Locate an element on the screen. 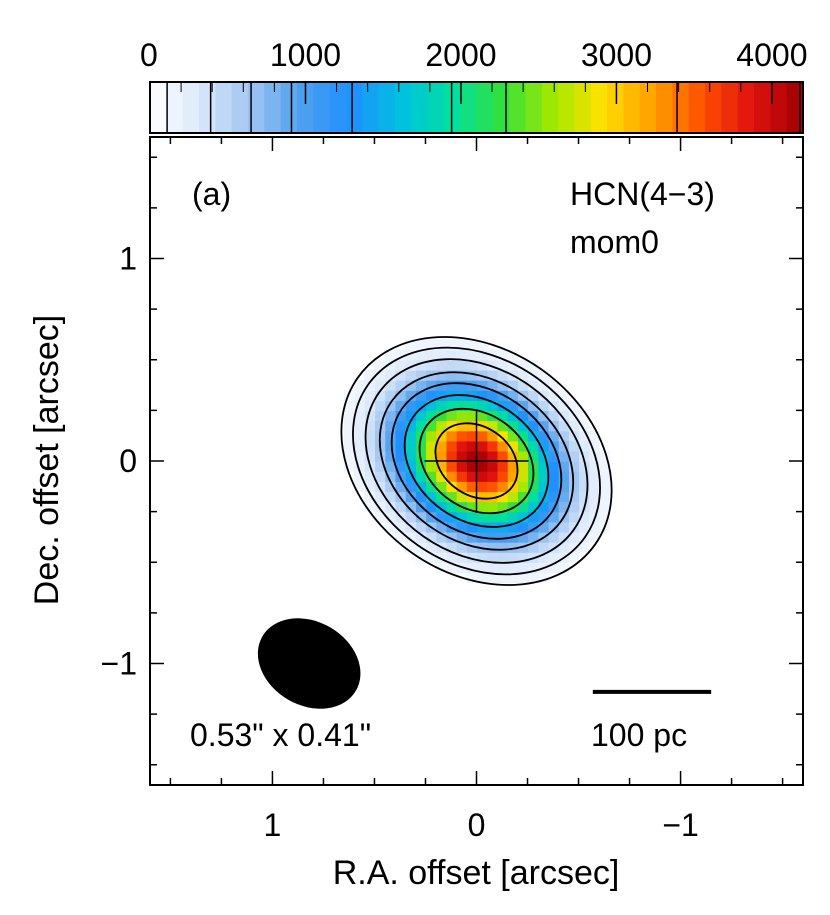 This screenshot has height=915, width=830. beam-ellipse is located at coordinates (309, 663).